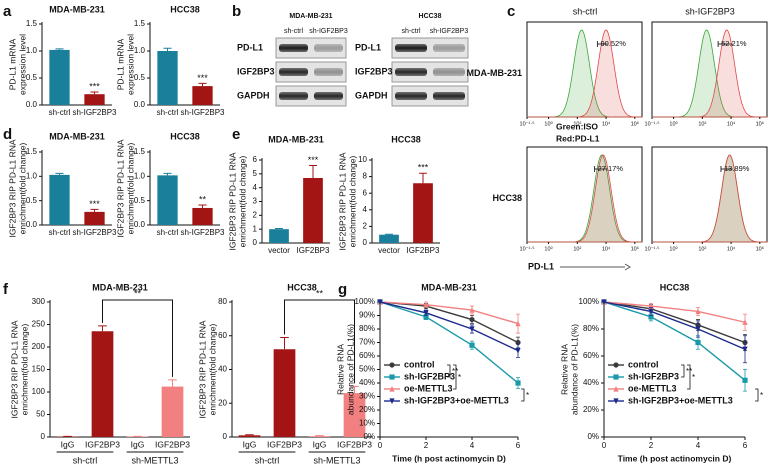 This screenshot has width=777, height=470. I want to click on histogram-frame, so click(584, 194).